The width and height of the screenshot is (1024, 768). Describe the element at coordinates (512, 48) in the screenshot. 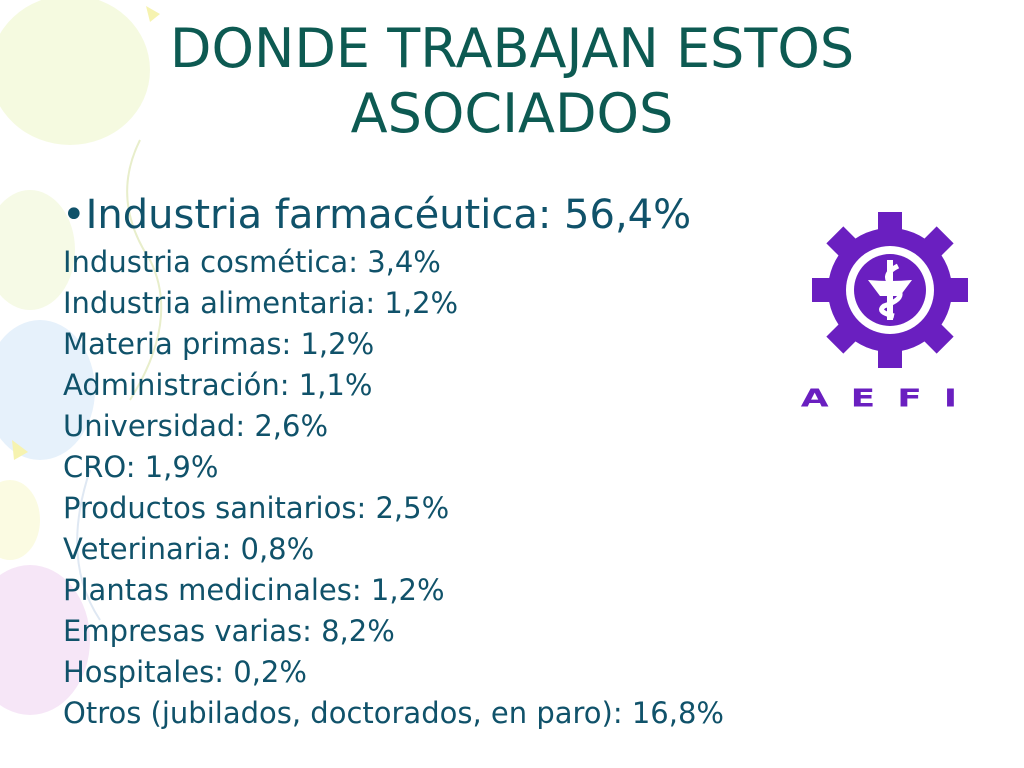

I see `title-line: DONDE TRABAJAN ESTOS` at that location.